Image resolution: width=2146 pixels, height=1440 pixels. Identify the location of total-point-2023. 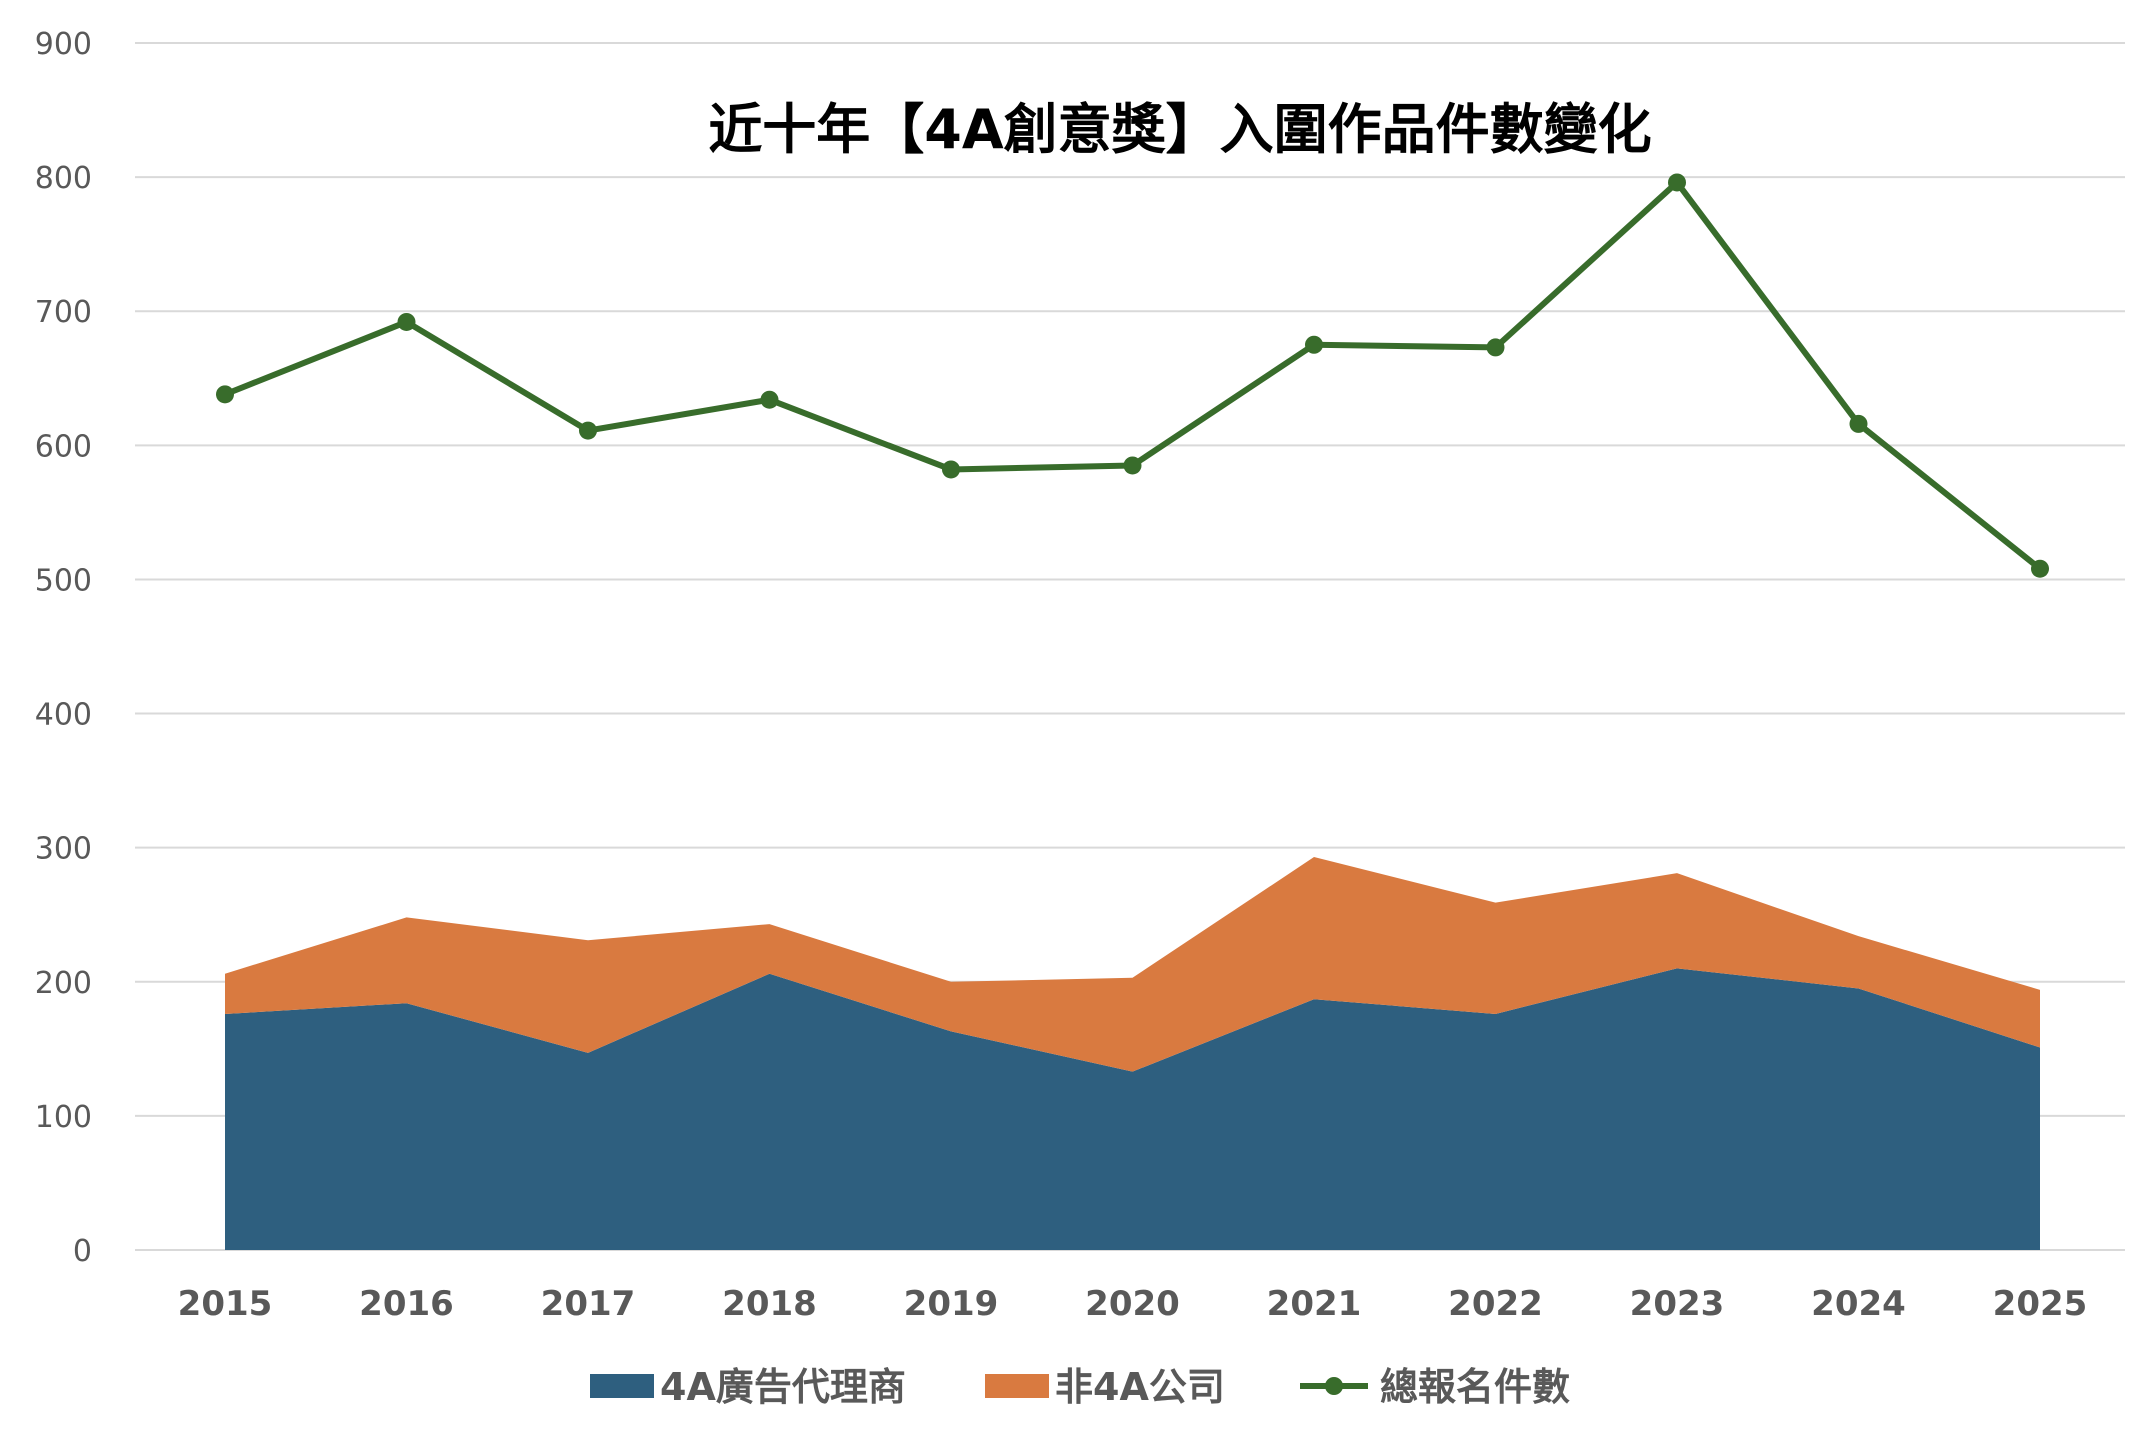
(1677, 182).